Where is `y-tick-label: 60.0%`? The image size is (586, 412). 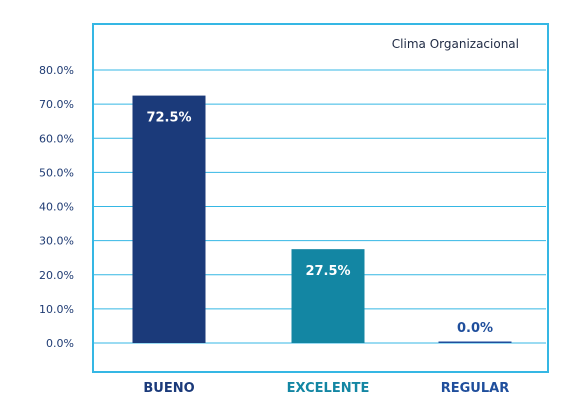 y-tick-label: 60.0% is located at coordinates (56, 138).